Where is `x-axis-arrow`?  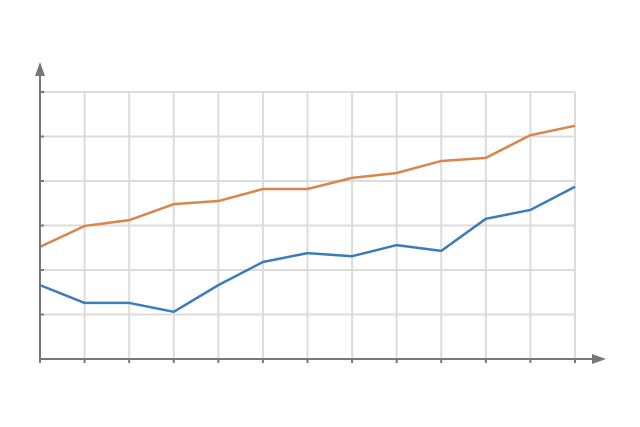
x-axis-arrow is located at coordinates (599, 359).